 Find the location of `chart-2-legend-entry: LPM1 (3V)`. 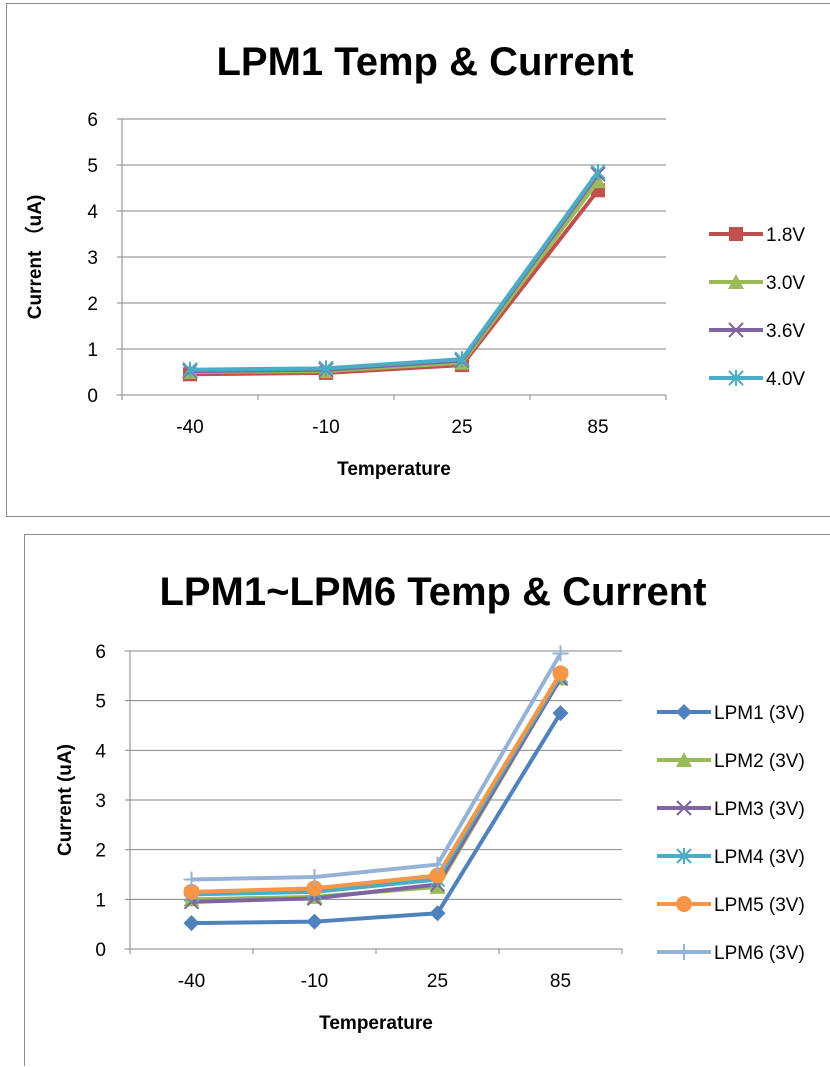

chart-2-legend-entry: LPM1 (3V) is located at coordinates (731, 713).